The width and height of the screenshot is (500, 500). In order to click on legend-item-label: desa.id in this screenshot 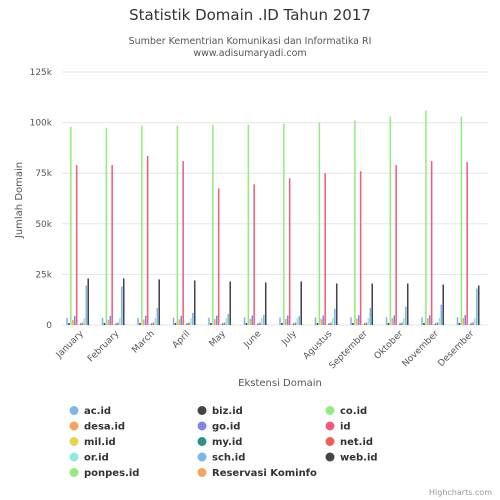, I will do `click(104, 427)`.